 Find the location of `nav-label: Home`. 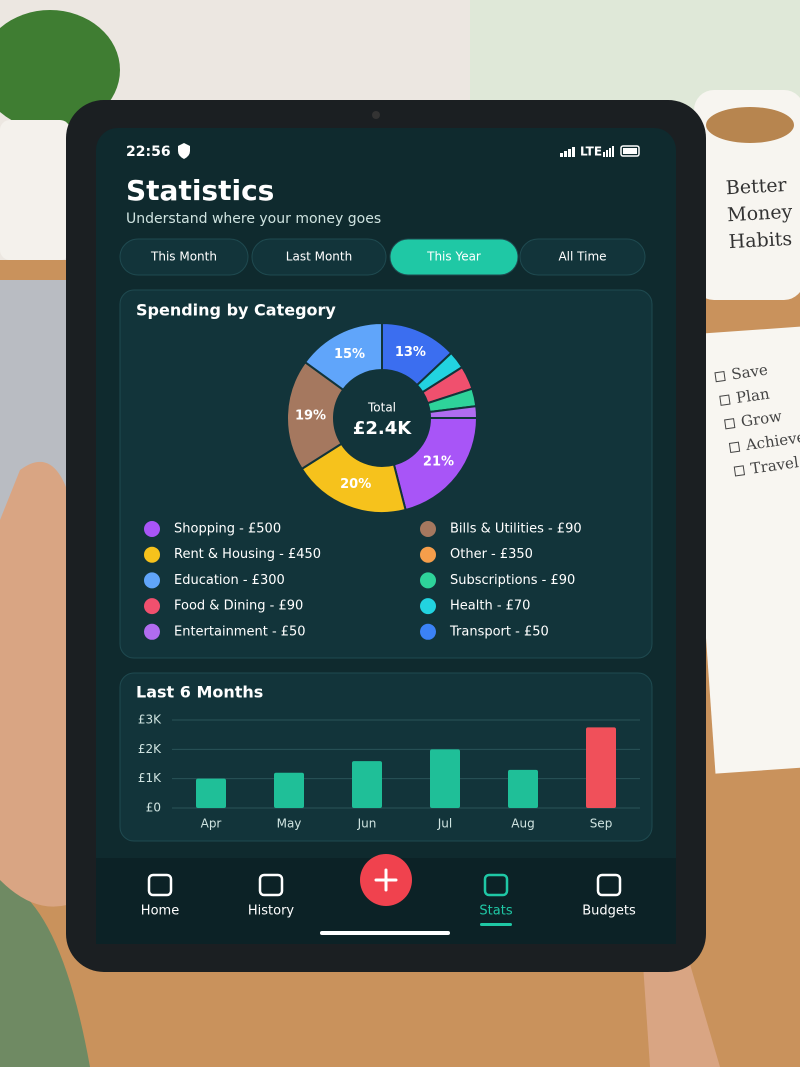

nav-label: Home is located at coordinates (160, 911).